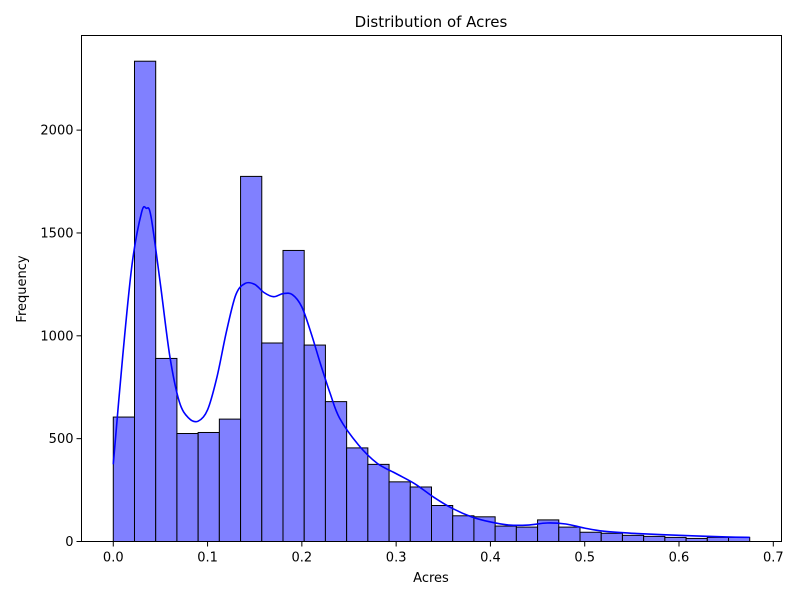 The width and height of the screenshot is (800, 600). Describe the element at coordinates (443, 553) in the screenshot. I see `x-axis-ticks: 0.0 0.1 0.2 0.3 0.4 0.5 0.6 0.7` at that location.